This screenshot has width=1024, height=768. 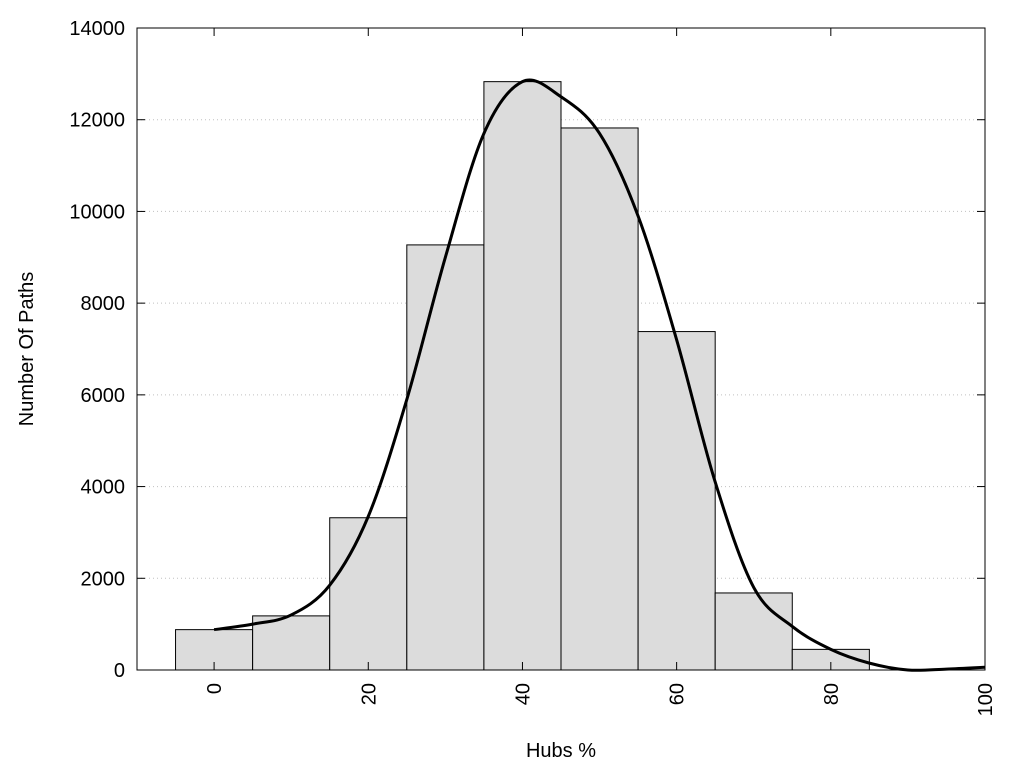 I want to click on x-axis-label: Hubs %, so click(x=561, y=751).